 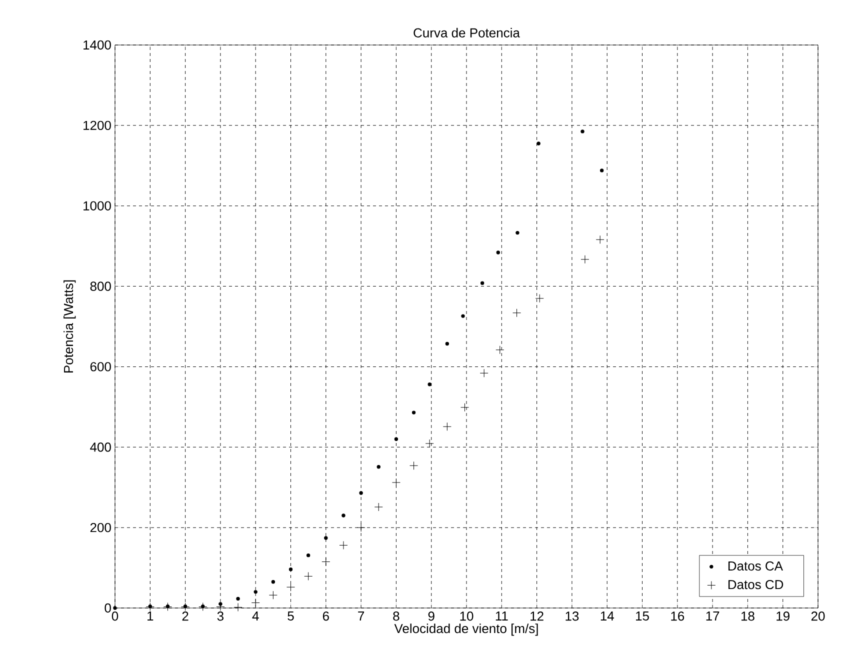 What do you see at coordinates (713, 616) in the screenshot?
I see `x-tick-label: 17` at bounding box center [713, 616].